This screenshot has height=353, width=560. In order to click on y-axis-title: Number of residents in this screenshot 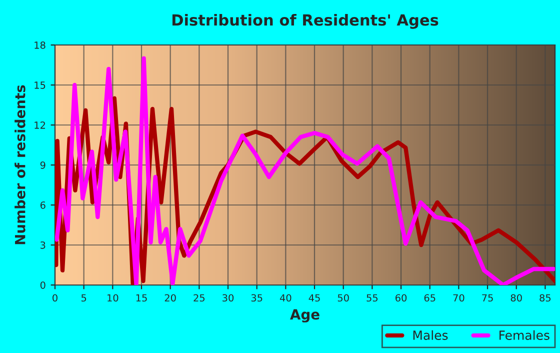, I will do `click(20, 164)`.